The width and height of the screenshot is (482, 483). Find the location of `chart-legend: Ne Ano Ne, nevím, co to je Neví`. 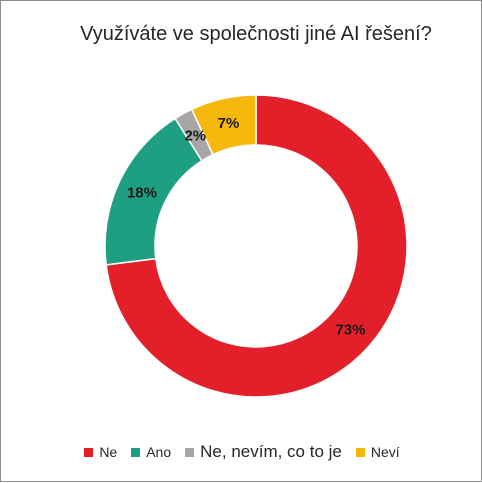

chart-legend: Ne Ano Ne, nevím, co to je Neví is located at coordinates (241, 452).